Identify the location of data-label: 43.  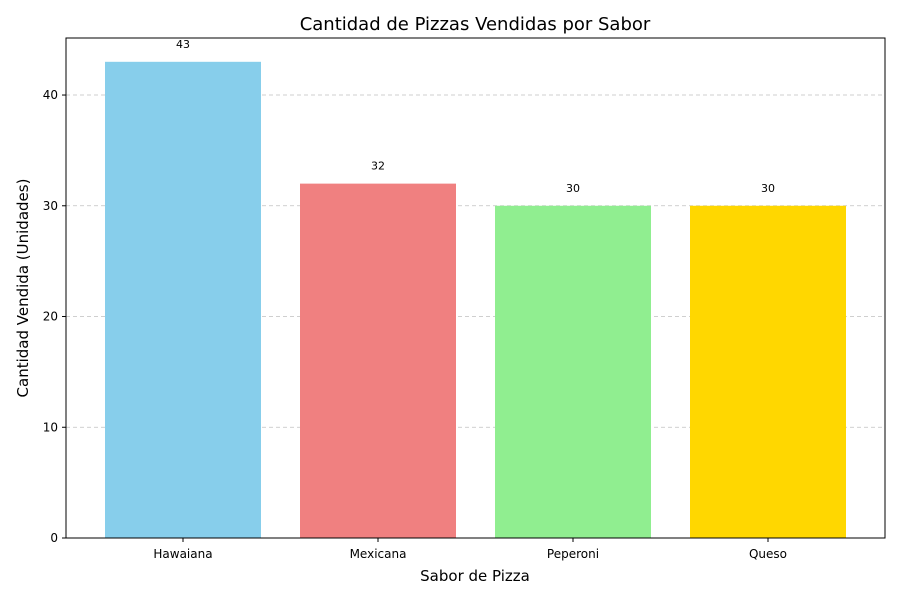
(183, 44).